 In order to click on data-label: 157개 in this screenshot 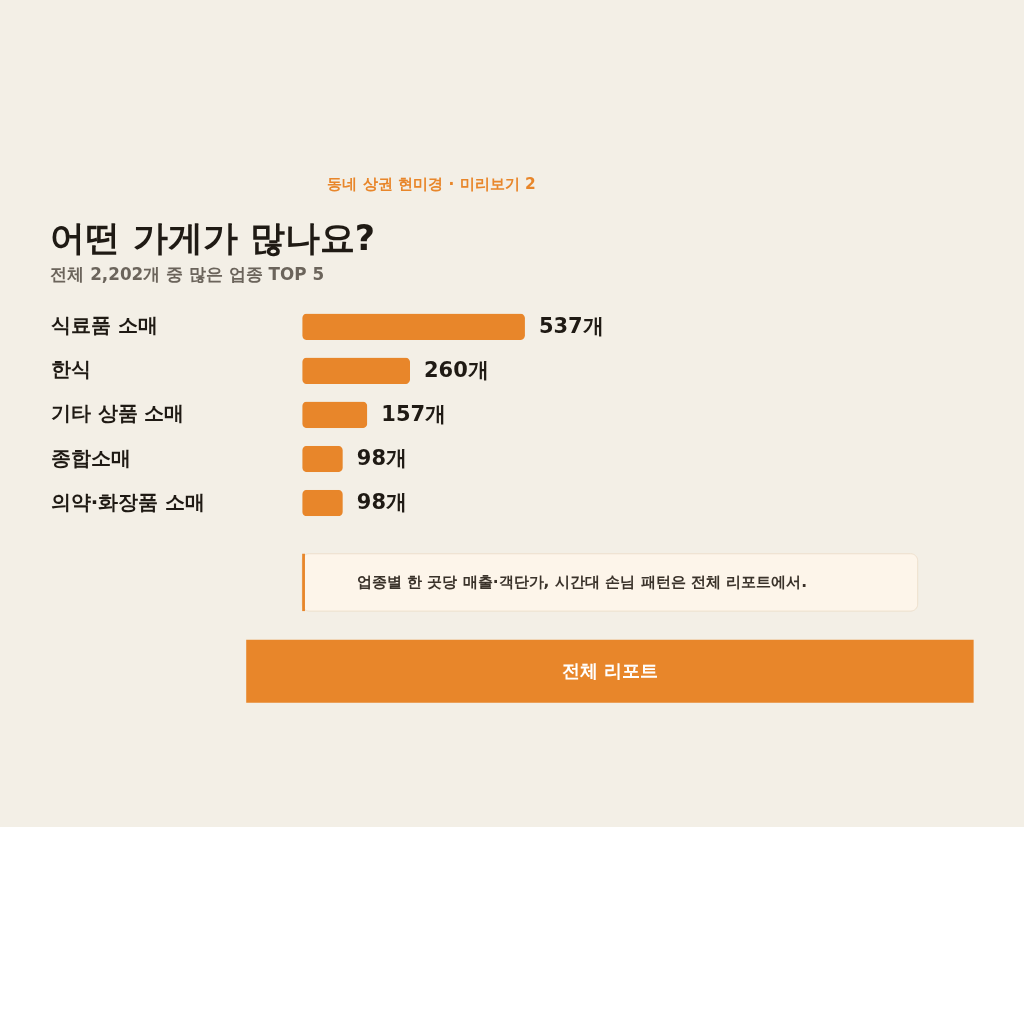, I will do `click(414, 414)`.